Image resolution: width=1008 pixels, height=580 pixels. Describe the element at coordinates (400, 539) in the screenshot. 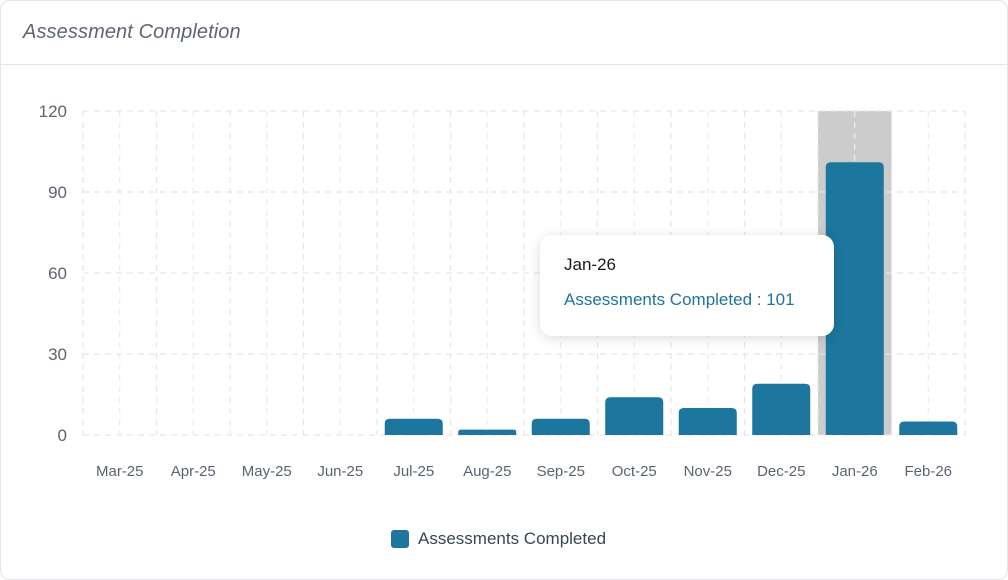

I see `legend-swatch` at that location.